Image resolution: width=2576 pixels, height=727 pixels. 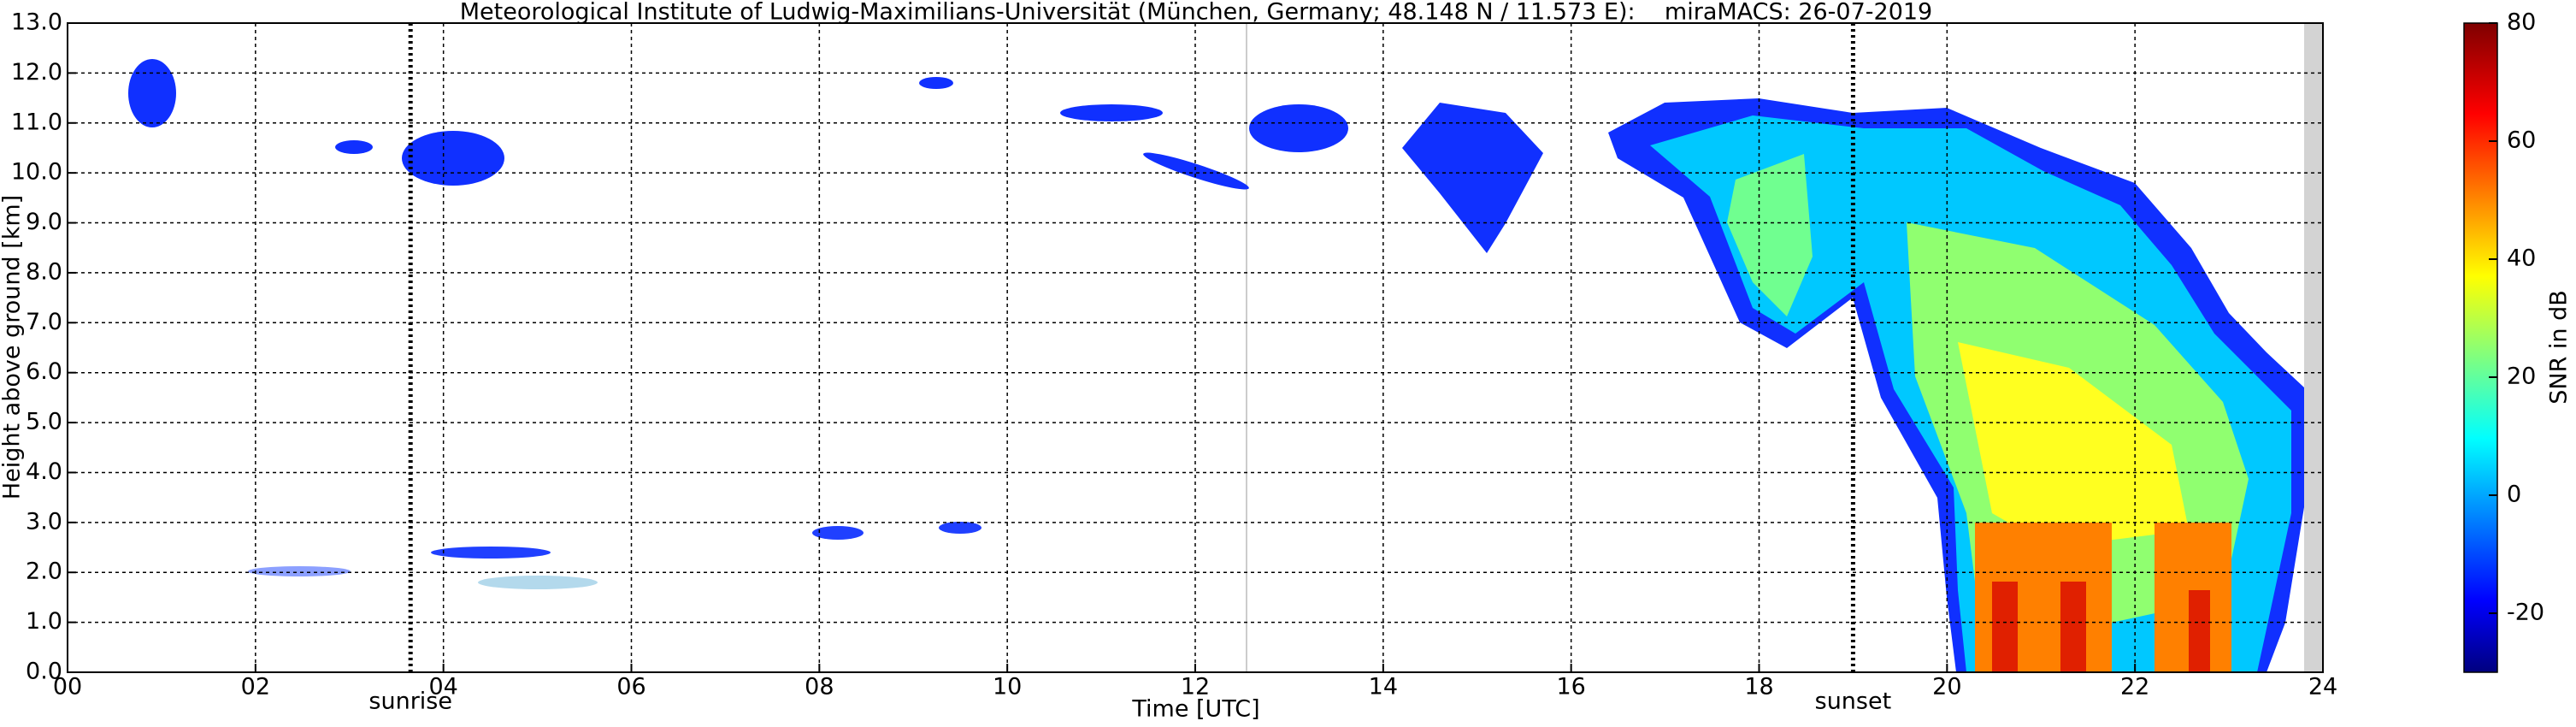 What do you see at coordinates (2521, 258) in the screenshot?
I see `colorbar-tick-label: 40` at bounding box center [2521, 258].